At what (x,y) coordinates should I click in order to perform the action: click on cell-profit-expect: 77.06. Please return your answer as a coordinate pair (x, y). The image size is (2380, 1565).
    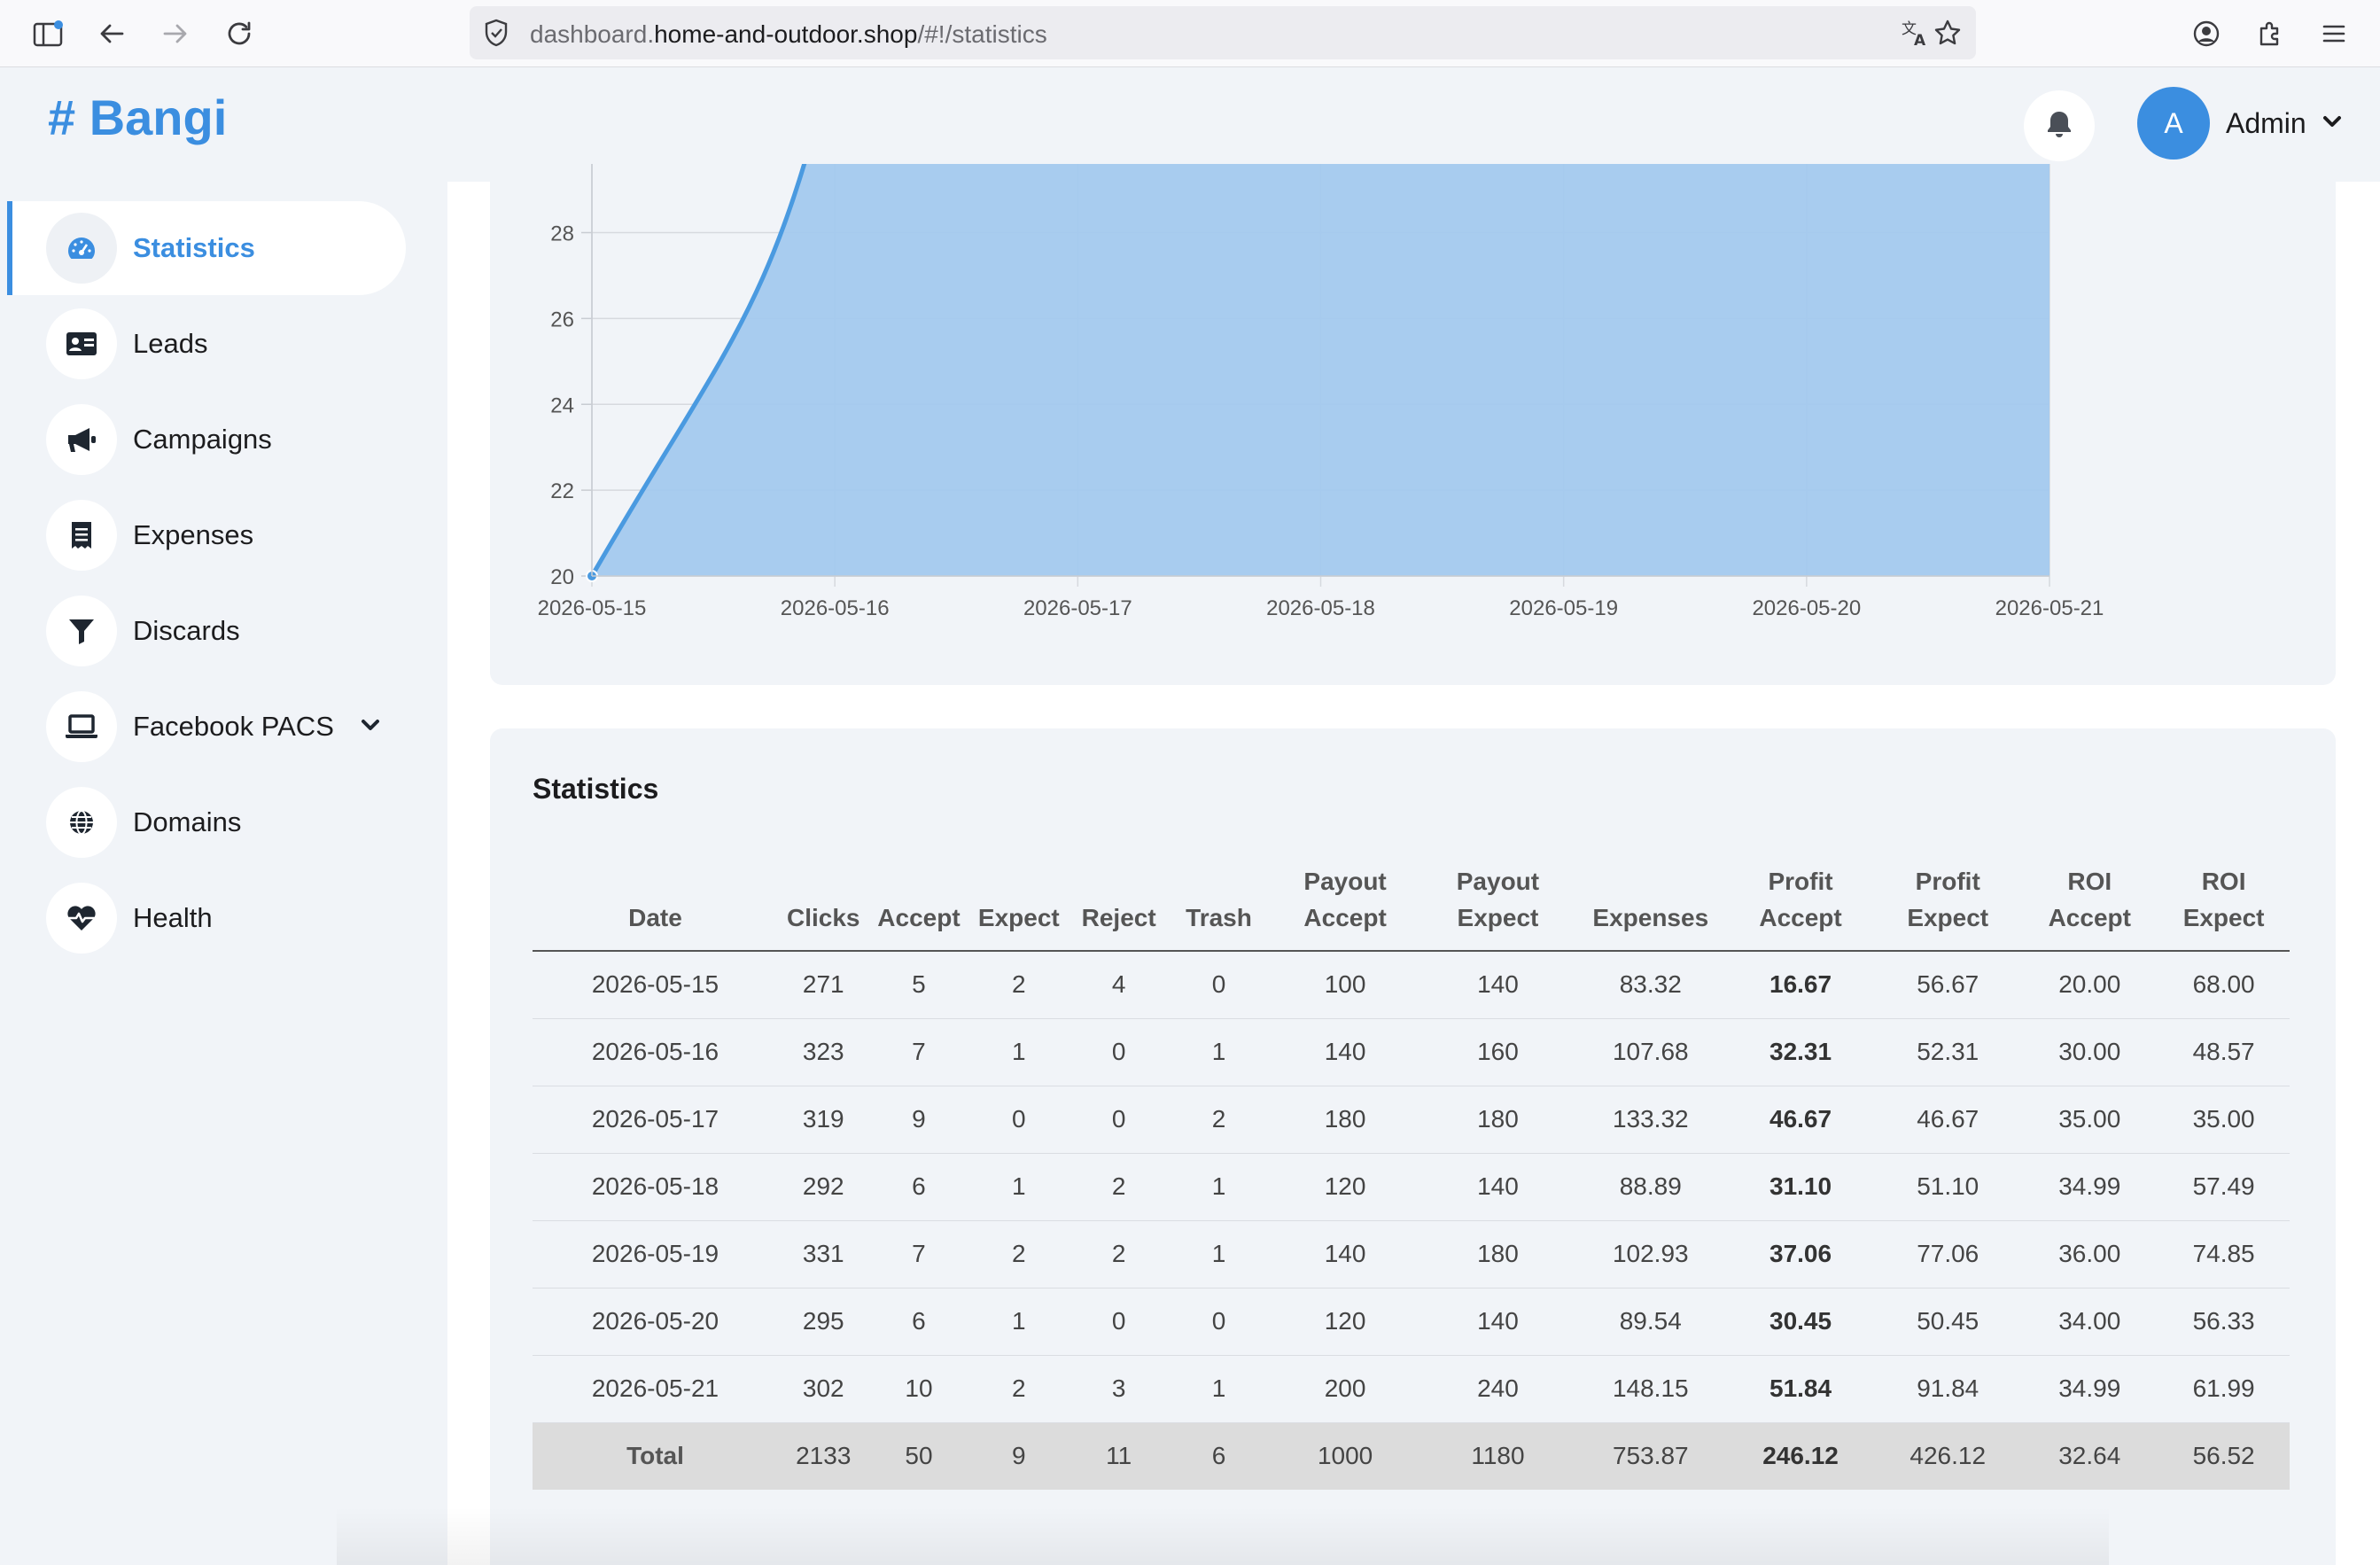
    Looking at the image, I should click on (1948, 1255).